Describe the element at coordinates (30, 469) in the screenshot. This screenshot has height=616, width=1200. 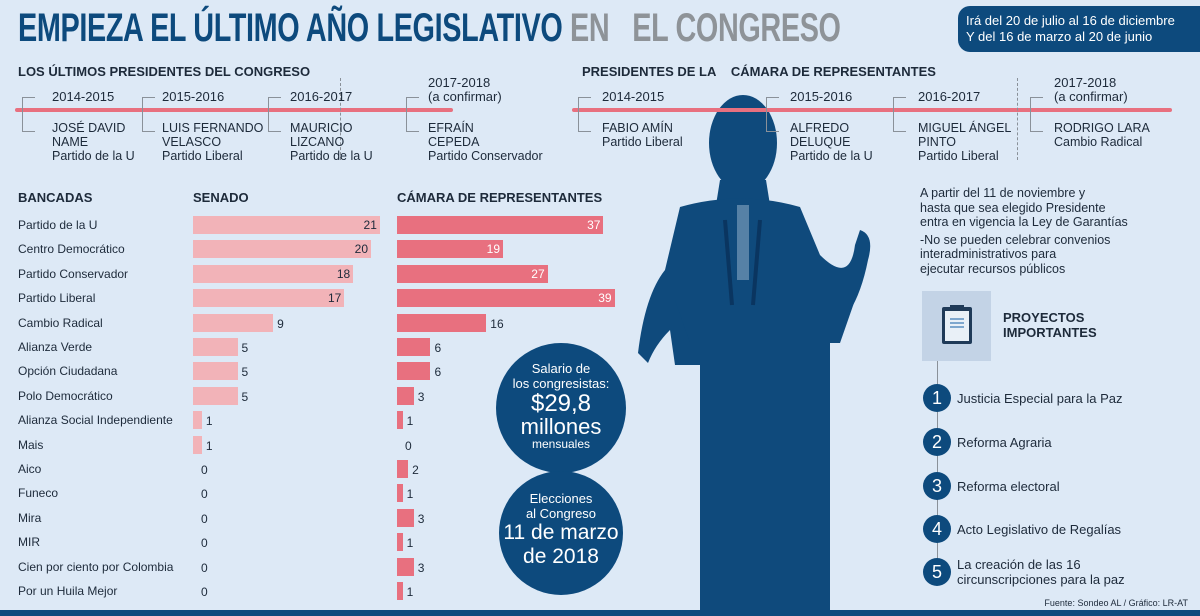
I see `party-label: Aico` at that location.